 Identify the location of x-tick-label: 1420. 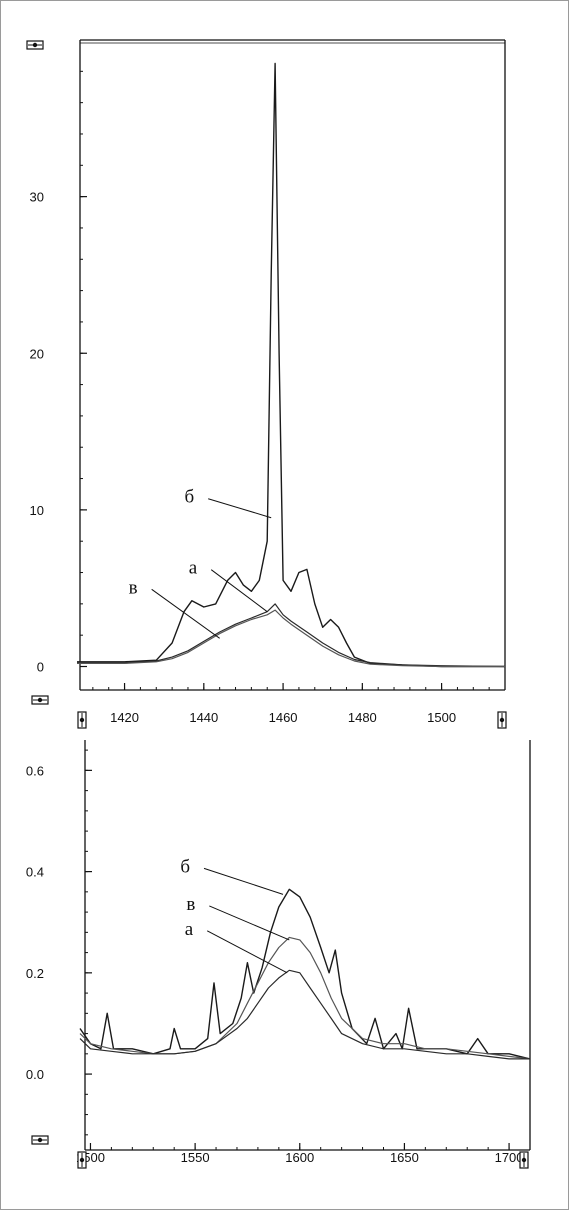
(124, 717).